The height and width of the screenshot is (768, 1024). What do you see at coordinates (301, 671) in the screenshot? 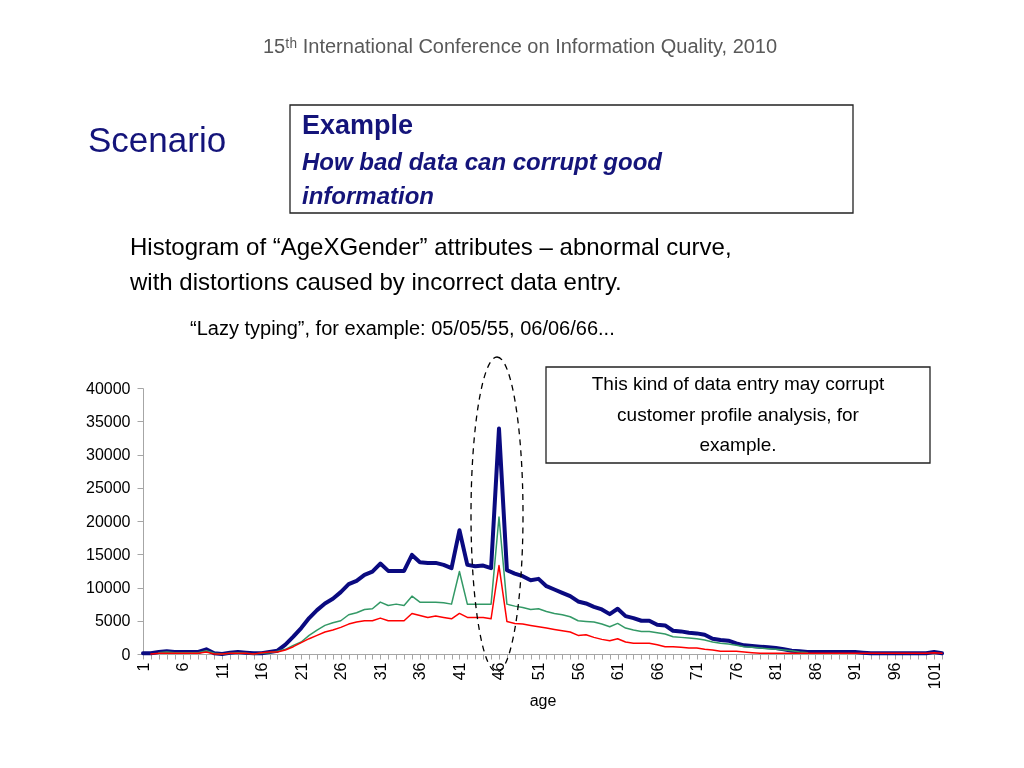
I see `x-tick-label: 21` at bounding box center [301, 671].